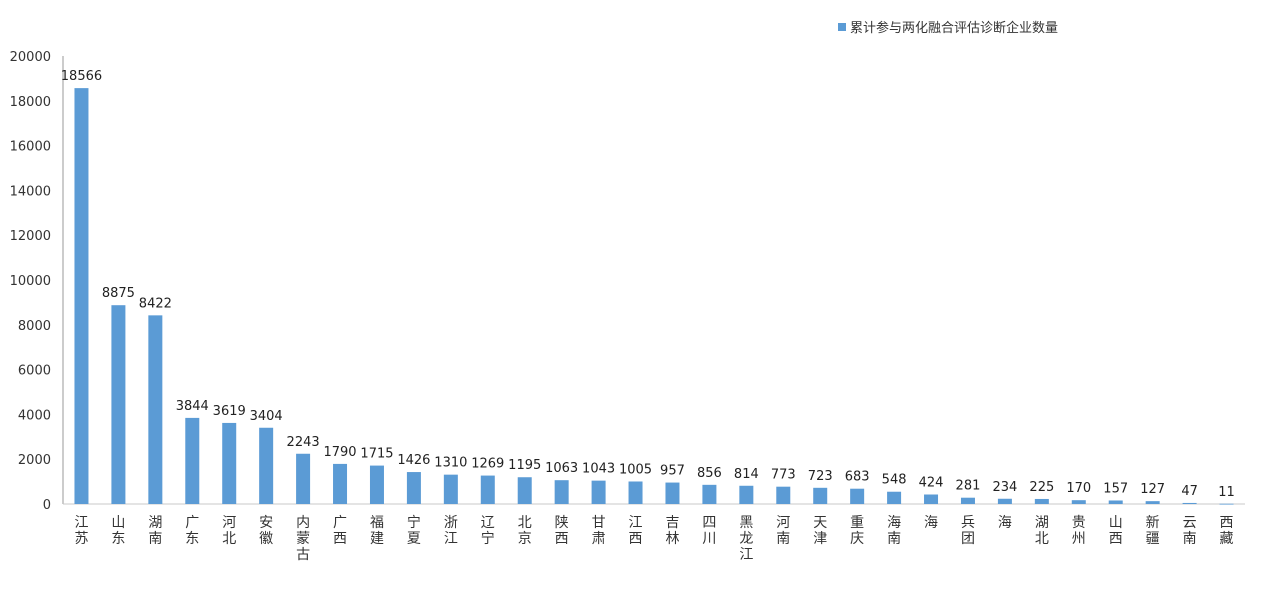 The image size is (1280, 589). Describe the element at coordinates (1079, 531) in the screenshot. I see `x-tick-label: 贵州` at that location.